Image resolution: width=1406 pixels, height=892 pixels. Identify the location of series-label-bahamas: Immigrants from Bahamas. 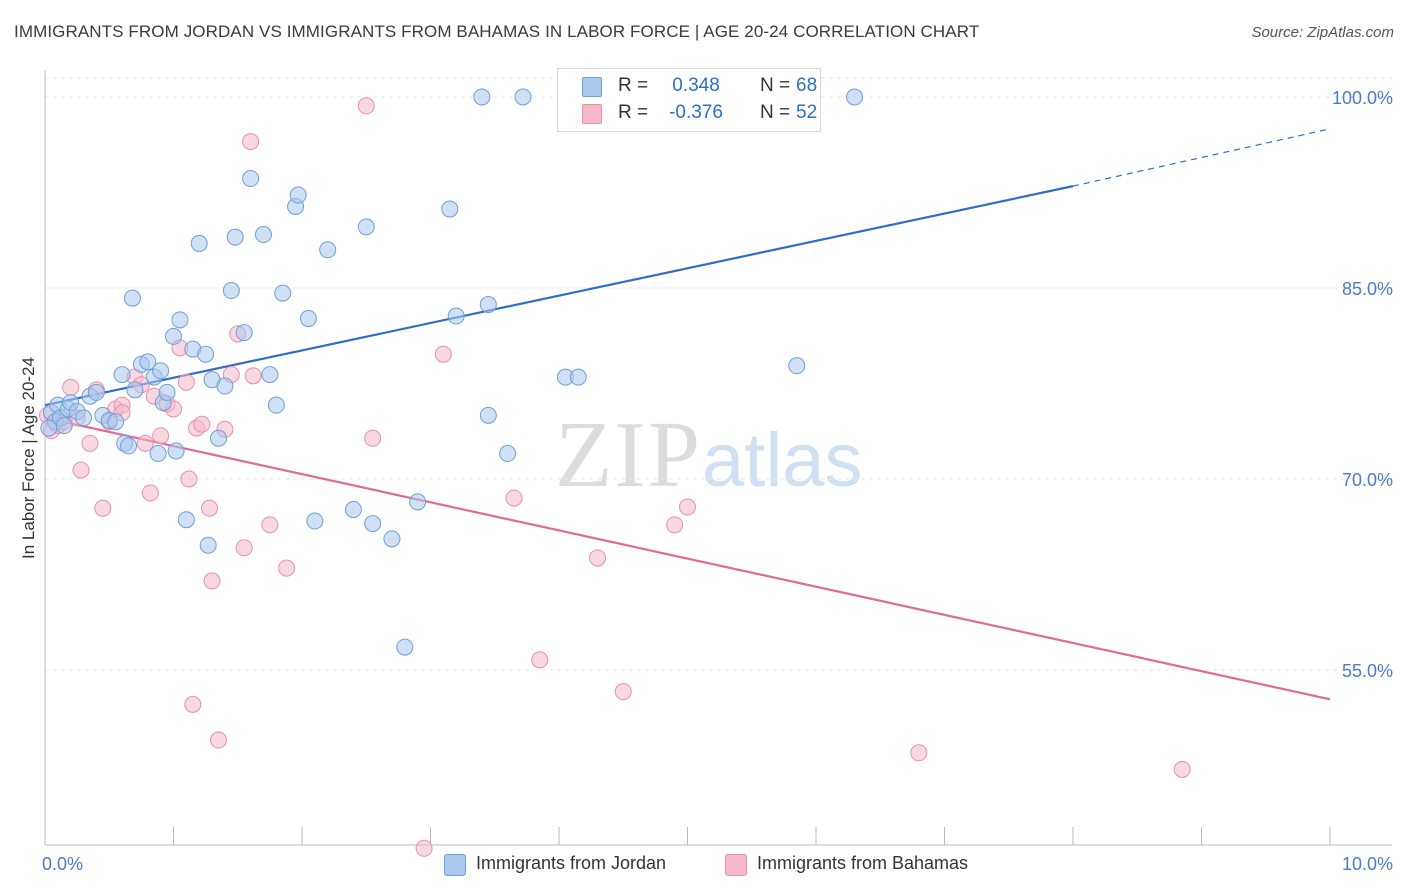
(863, 863).